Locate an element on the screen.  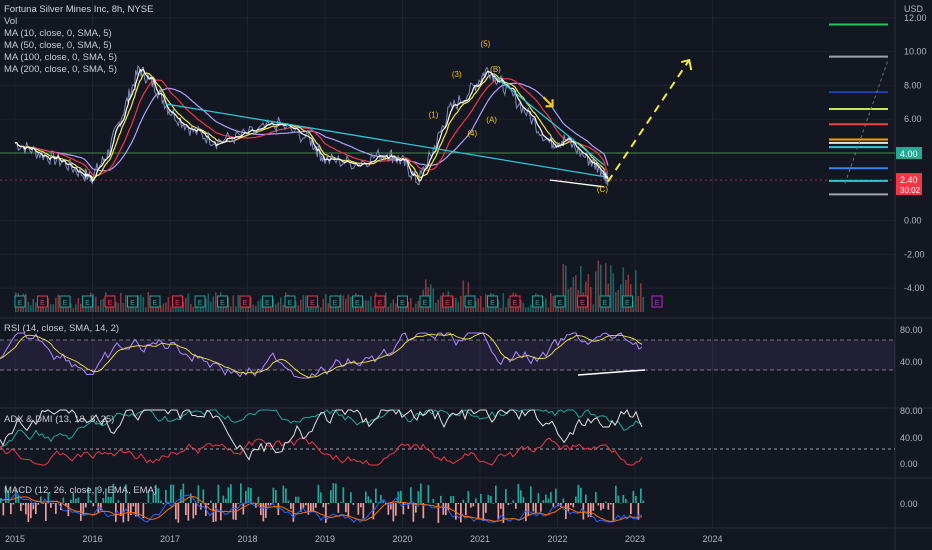
fib-diagonal is located at coordinates (866, 121).